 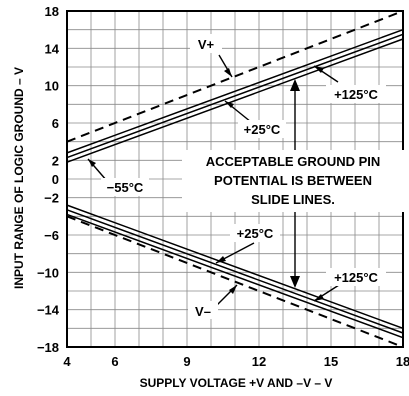 I want to click on x-tick-label: 4, so click(x=67, y=361).